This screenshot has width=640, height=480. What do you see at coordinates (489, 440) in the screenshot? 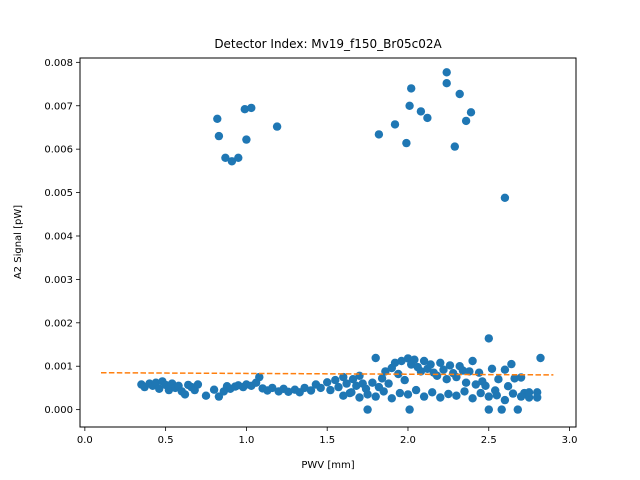
I see `x-tick-label: 2.5` at bounding box center [489, 440].